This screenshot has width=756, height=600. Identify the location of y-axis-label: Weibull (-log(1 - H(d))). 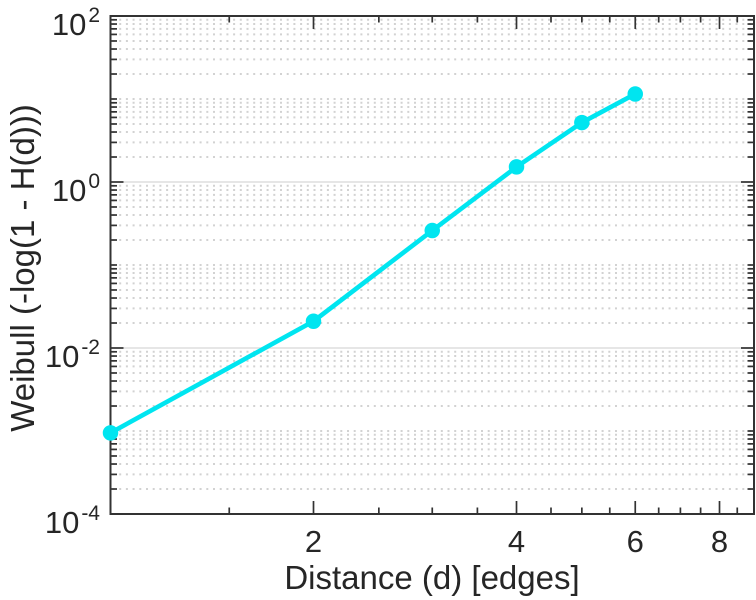
(22, 268).